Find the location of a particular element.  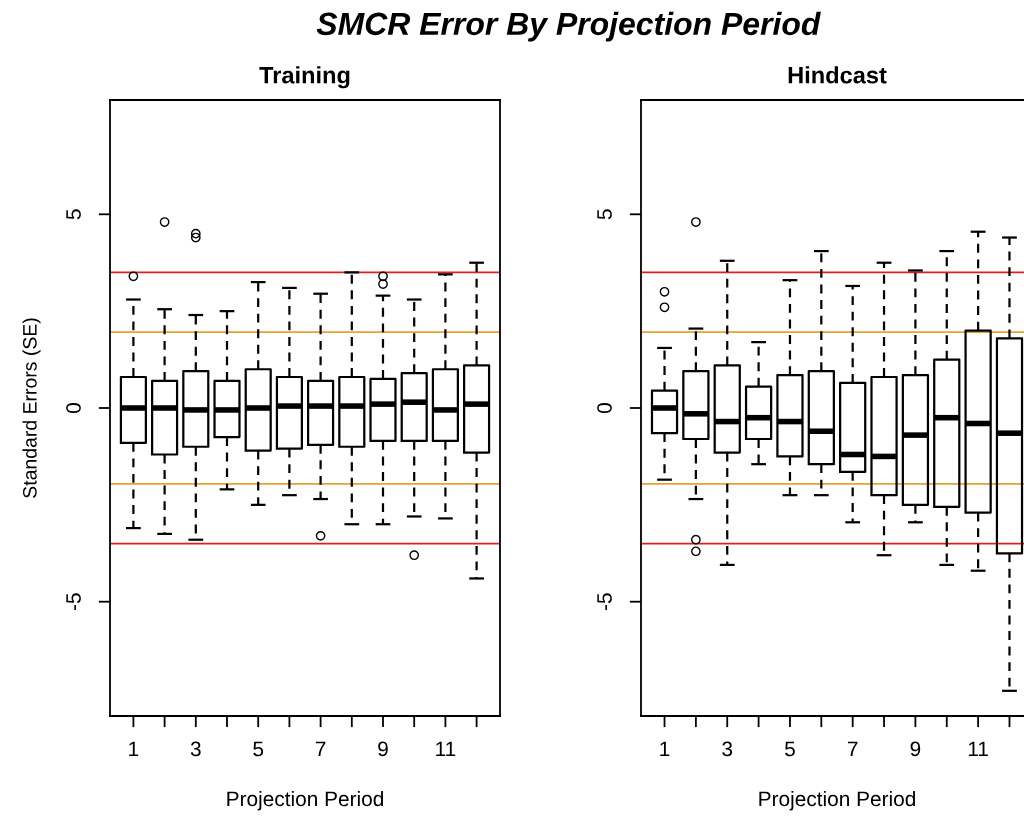

chart-title: Training is located at coordinates (304, 77).